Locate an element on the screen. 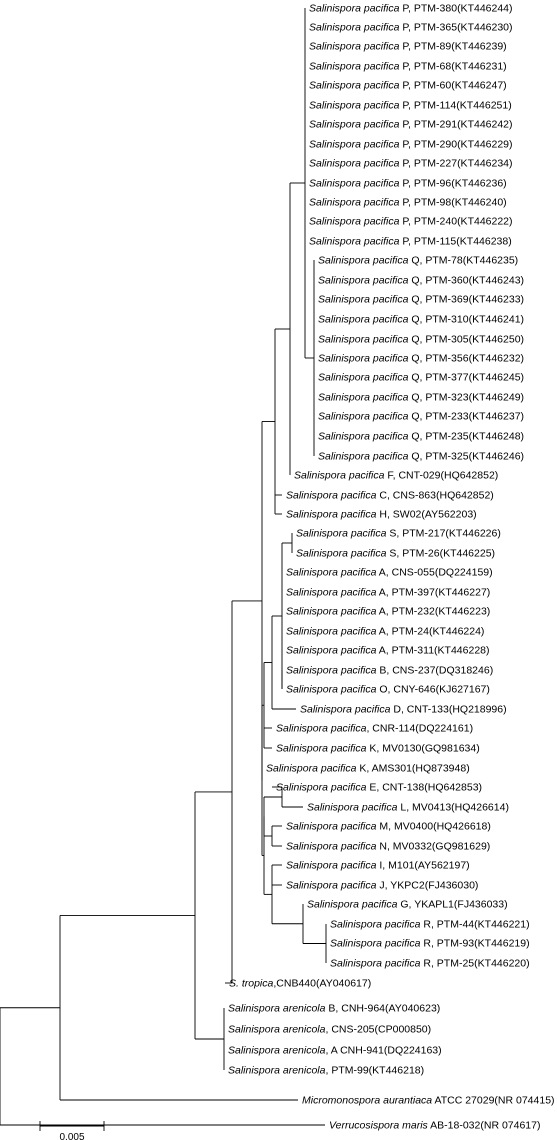 The image size is (557, 1140). taxon-accession: (KT446236) is located at coordinates (478, 184).